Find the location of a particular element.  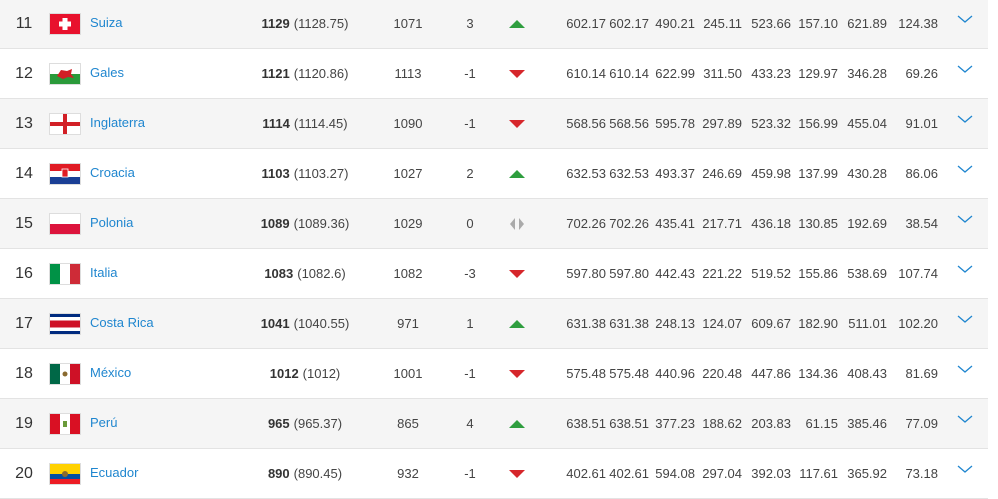

stat-value: 602.17 is located at coordinates (586, 23).